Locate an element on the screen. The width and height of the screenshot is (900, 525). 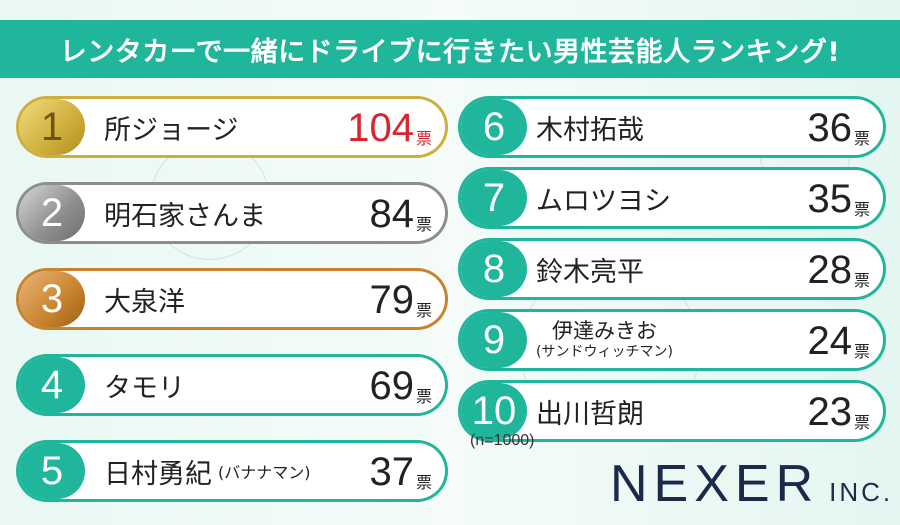
rank-badge: 8 is located at coordinates (494, 269).